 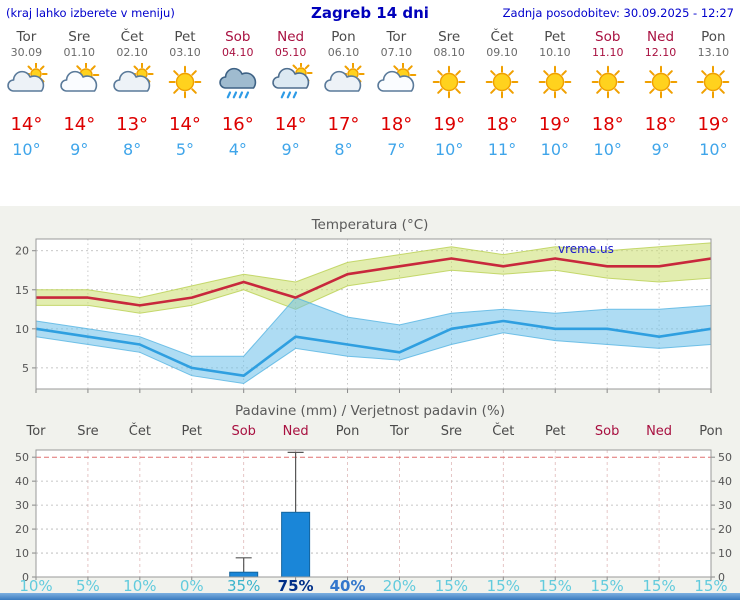 I want to click on day-name: Čet, so click(x=502, y=37).